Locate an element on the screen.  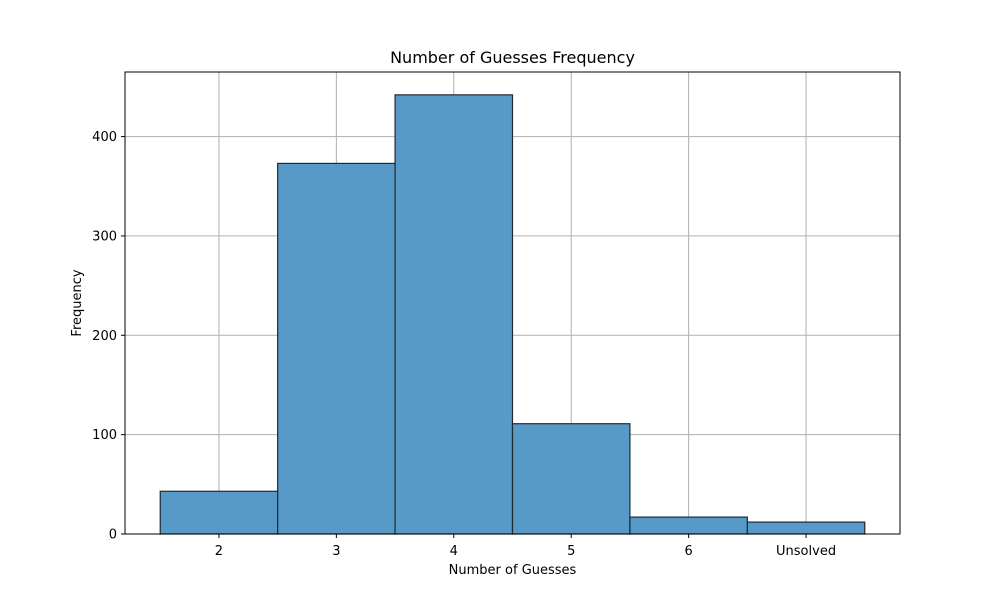
x-tick-label: 2 is located at coordinates (219, 551).